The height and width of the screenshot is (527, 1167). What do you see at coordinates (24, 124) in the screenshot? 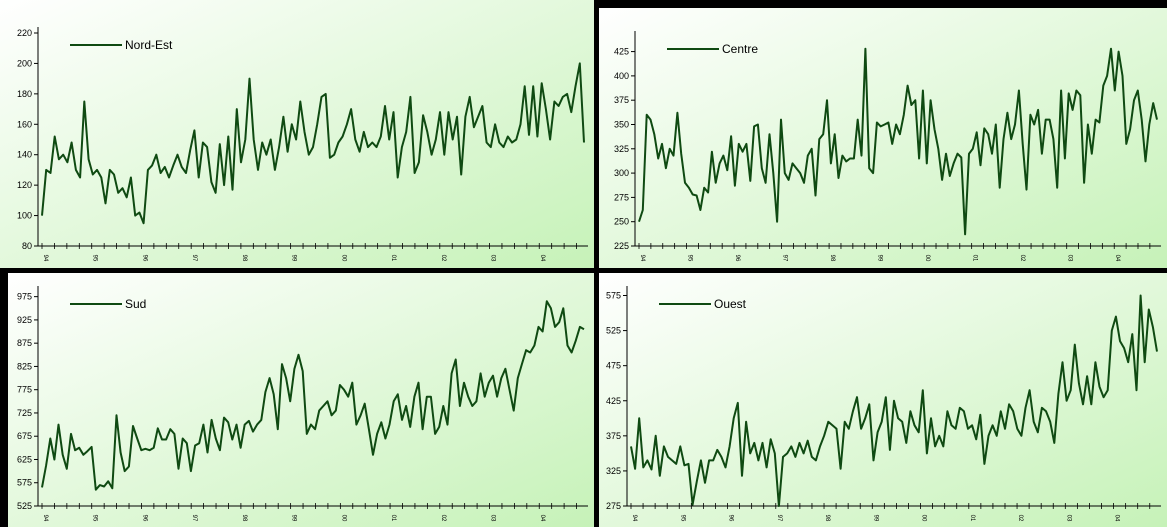
I see `y-tick-label: 160` at bounding box center [24, 124].